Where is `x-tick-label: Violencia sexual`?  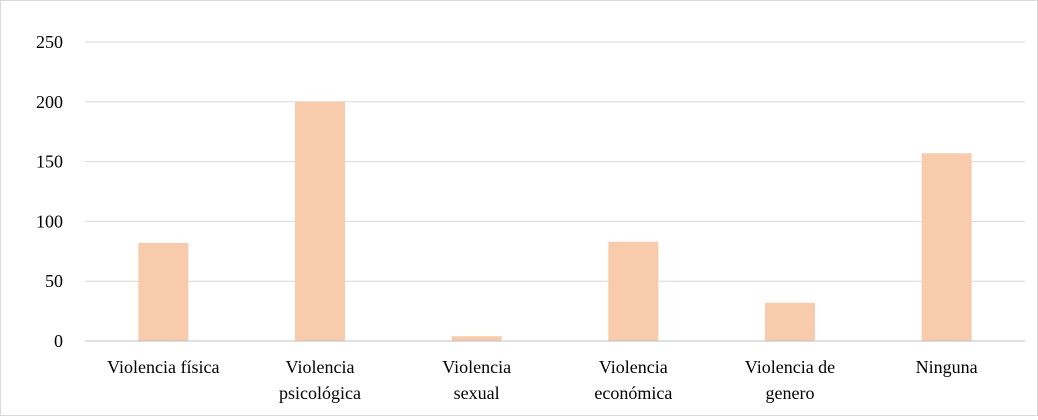
x-tick-label: Violencia sexual is located at coordinates (476, 380).